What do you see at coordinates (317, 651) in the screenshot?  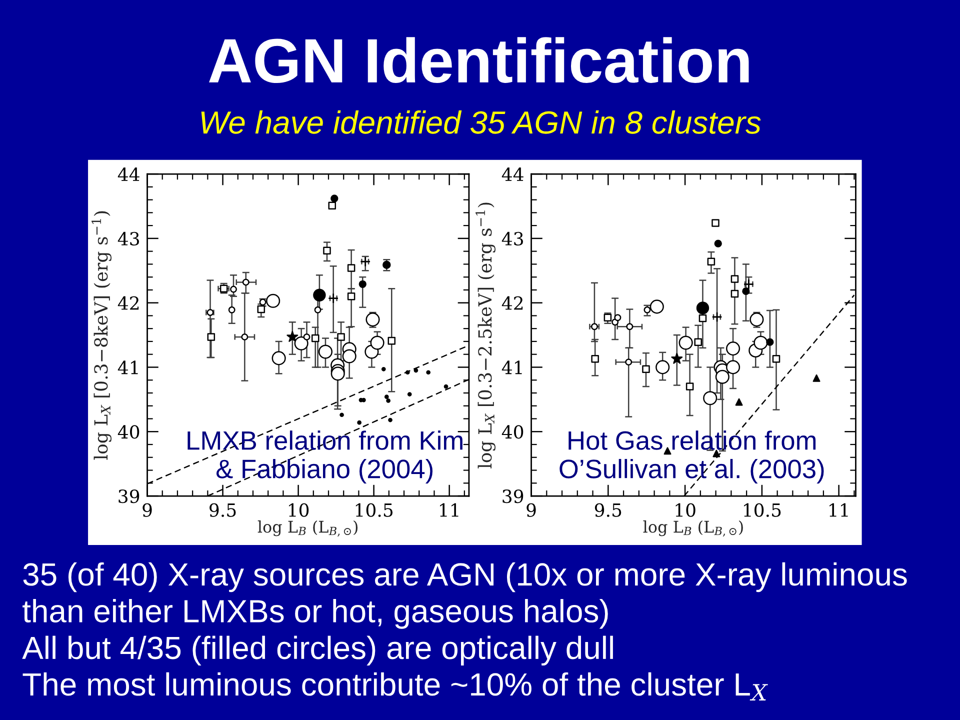 I see `text: All but 4/35 (filled circles) are optically dull` at bounding box center [317, 651].